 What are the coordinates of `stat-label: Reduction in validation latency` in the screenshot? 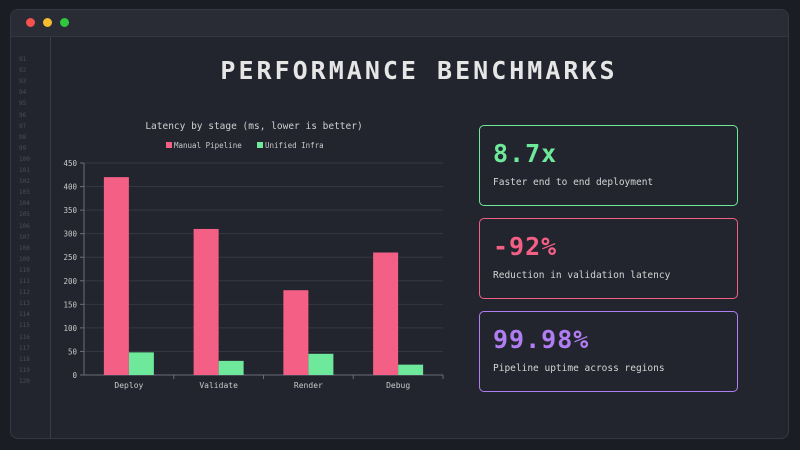 It's located at (582, 275).